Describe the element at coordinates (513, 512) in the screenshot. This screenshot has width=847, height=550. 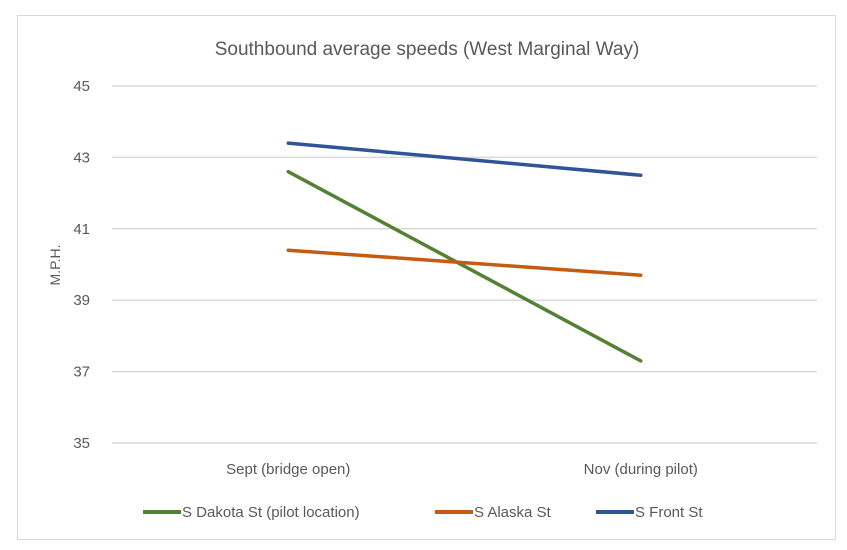
I see `legend-label: S Alaska St` at that location.